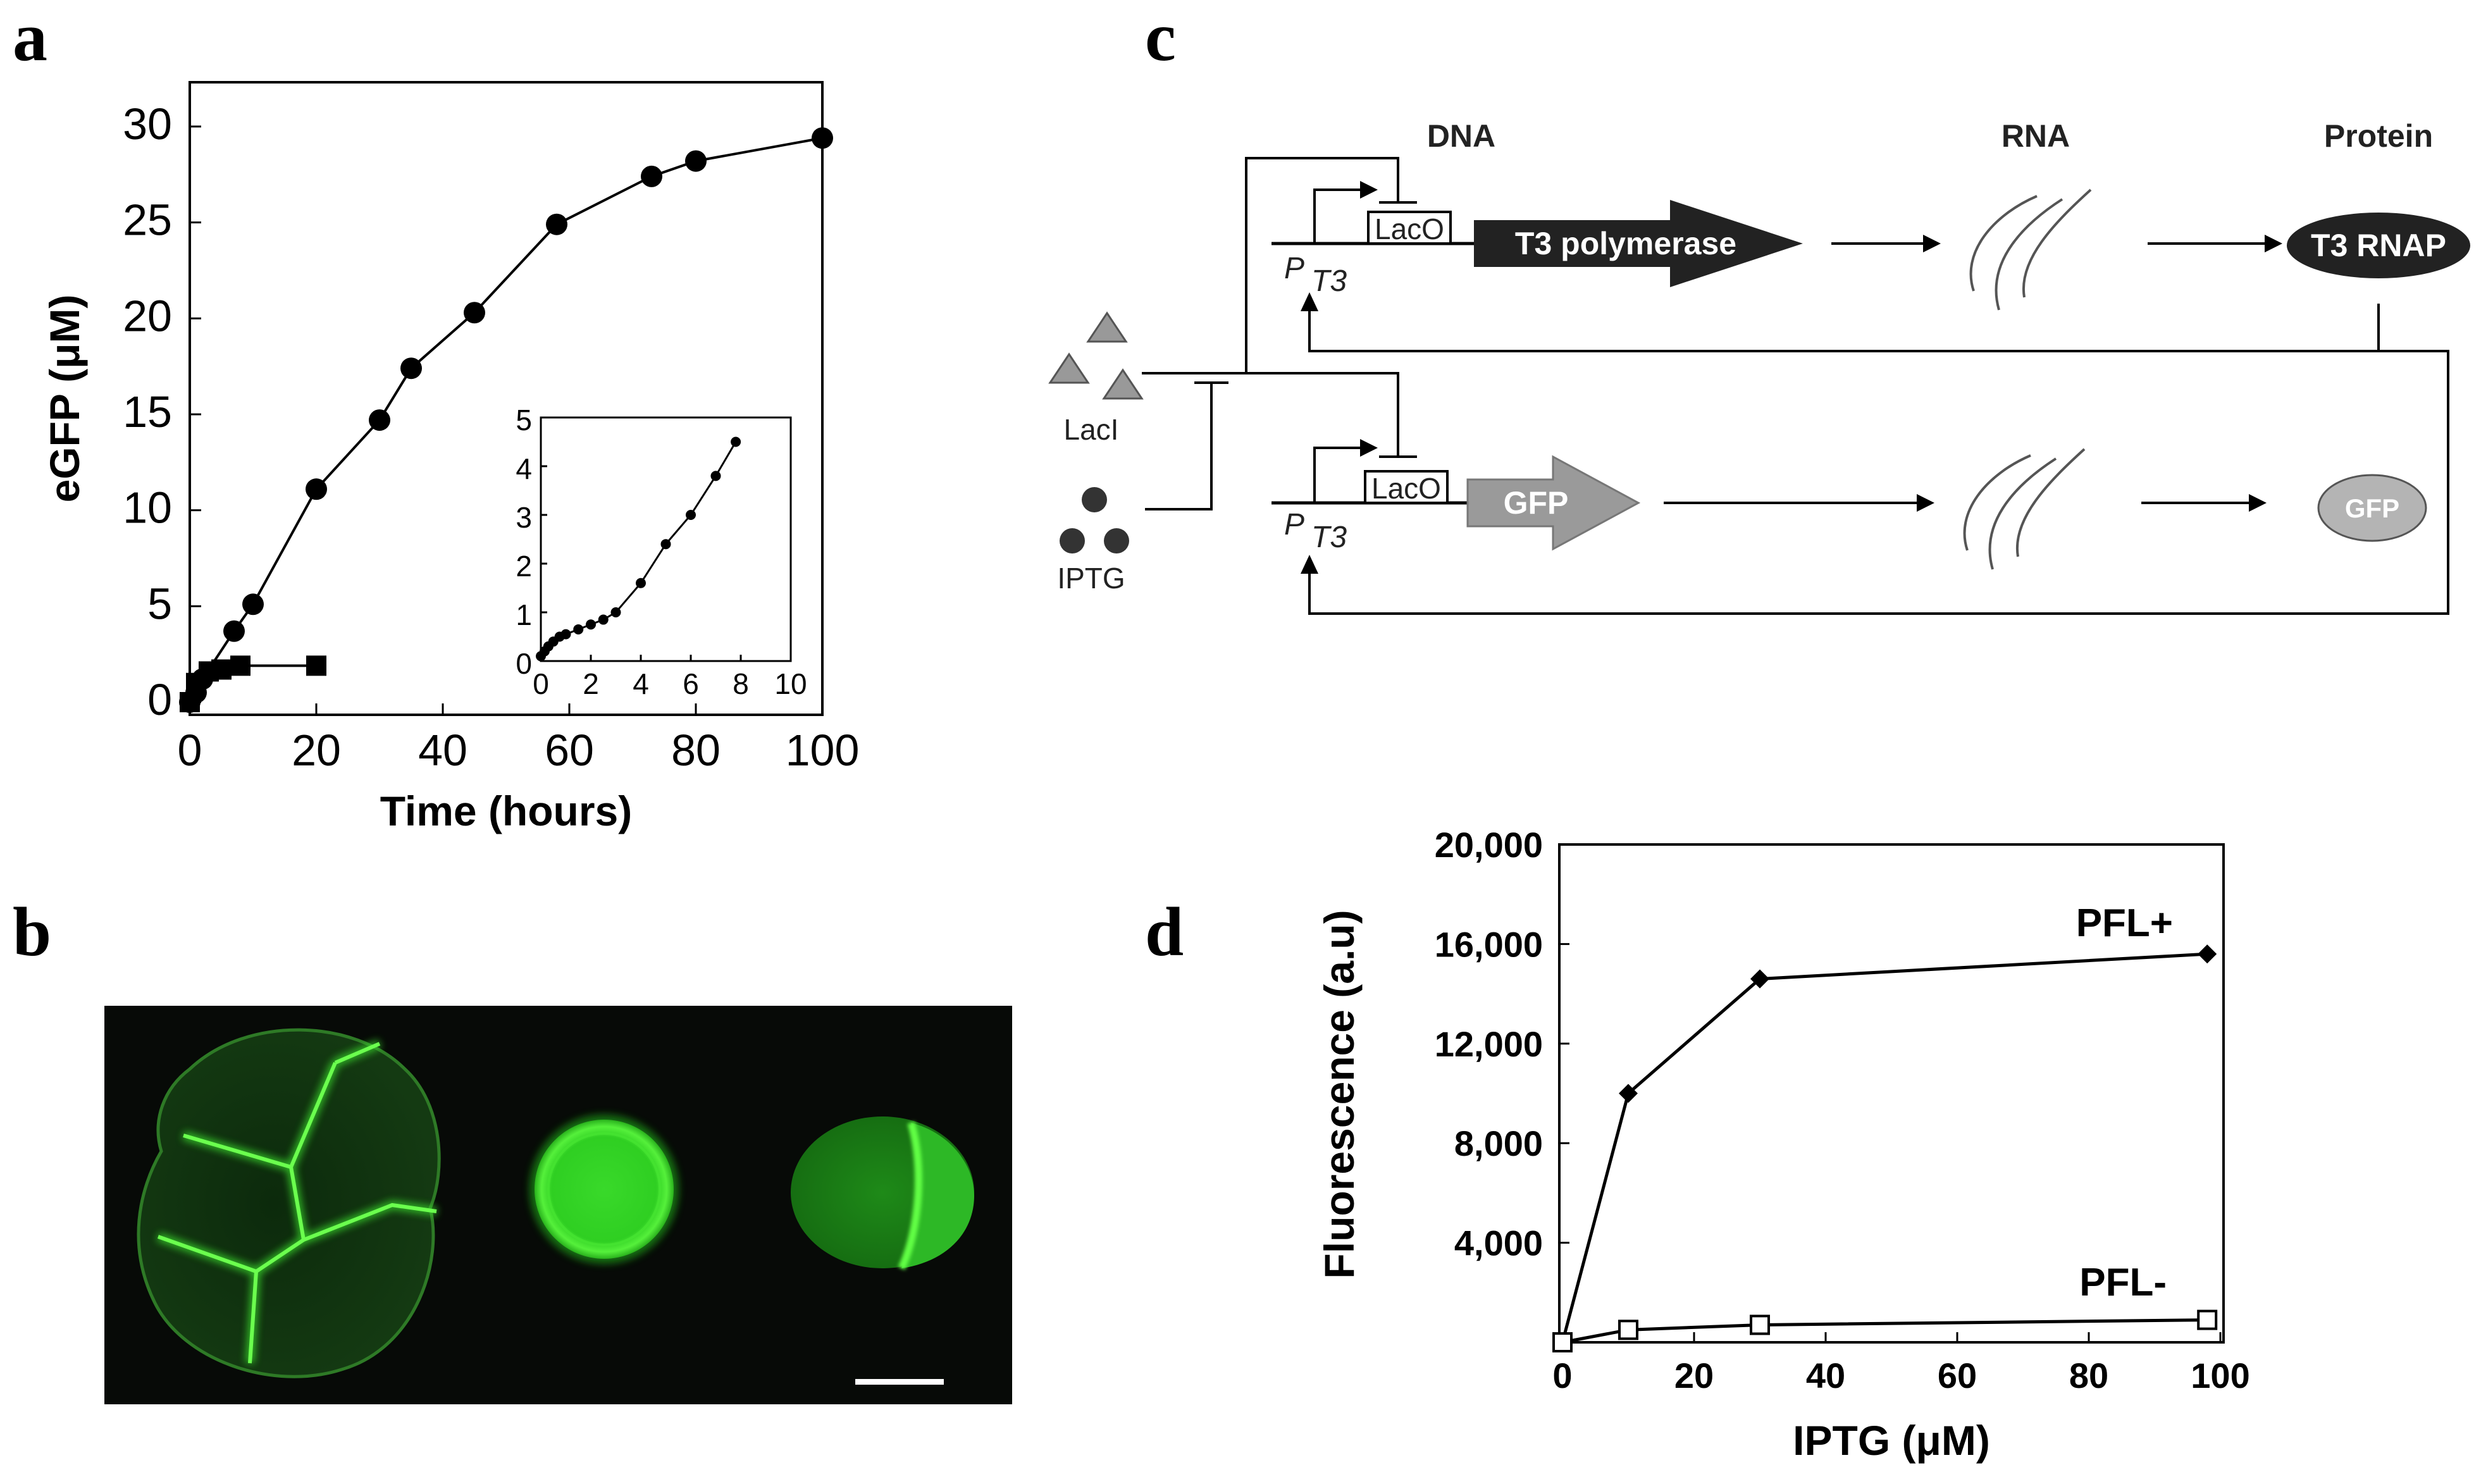 The image size is (2481, 1484). I want to click on panel-a-inset-x-tick-label-4: 8, so click(741, 683).